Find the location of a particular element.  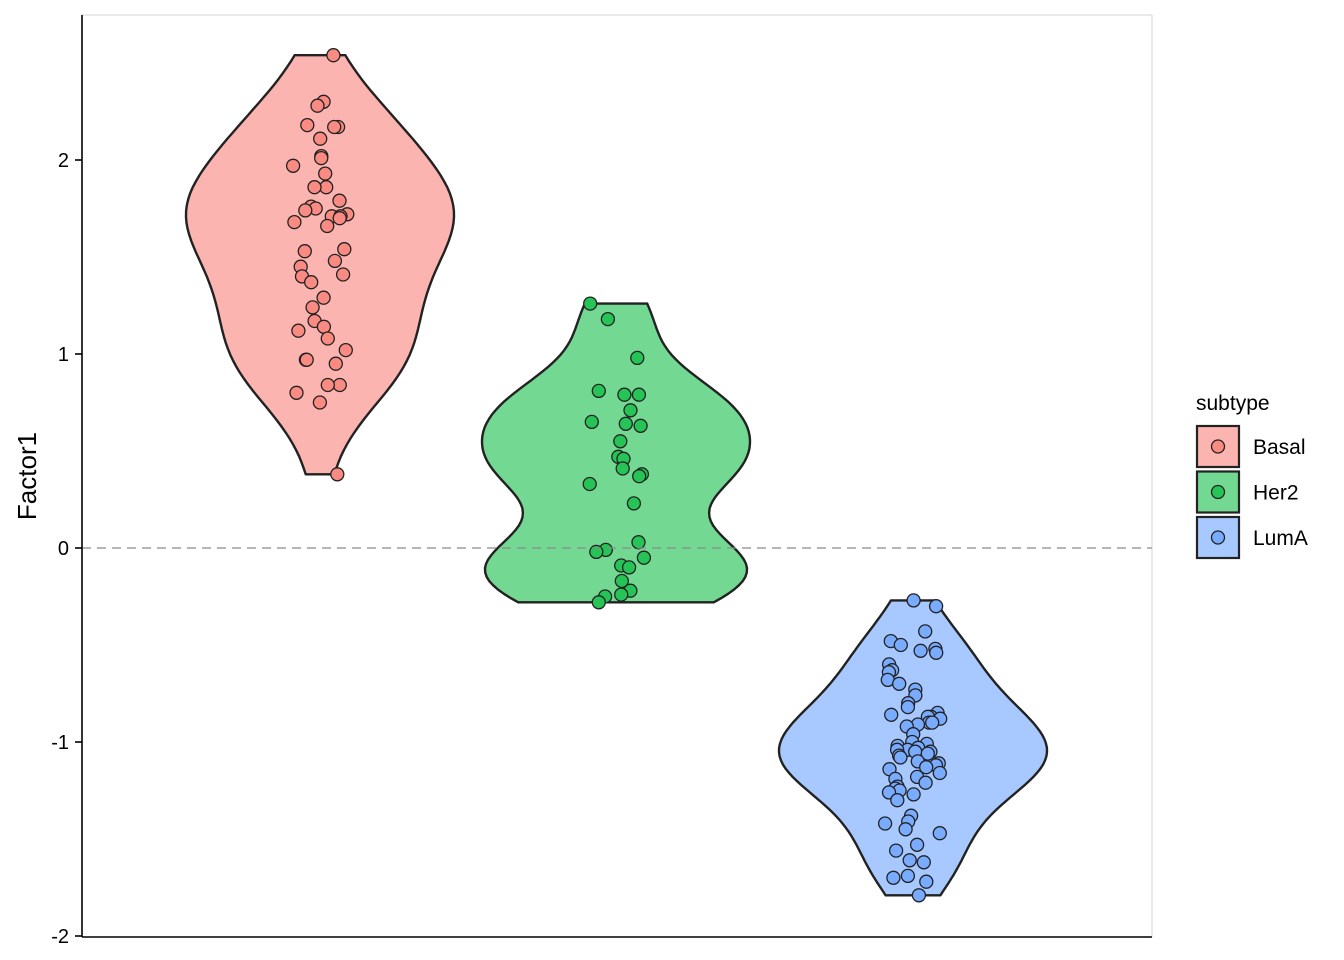

y-ticks: -2 -1 0 1 2 is located at coordinates (66, 549).